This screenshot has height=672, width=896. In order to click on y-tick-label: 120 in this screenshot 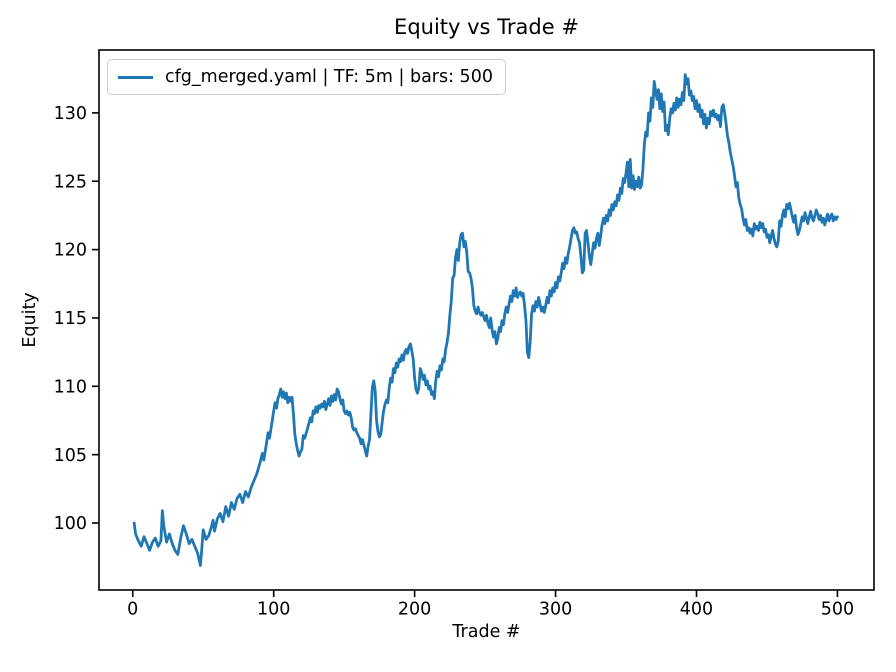, I will do `click(70, 251)`.